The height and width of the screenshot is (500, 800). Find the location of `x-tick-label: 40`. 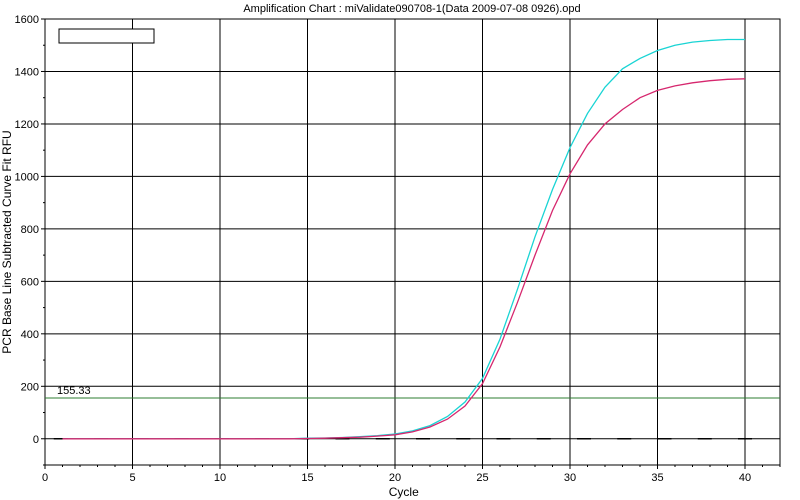

x-tick-label: 40 is located at coordinates (745, 478).